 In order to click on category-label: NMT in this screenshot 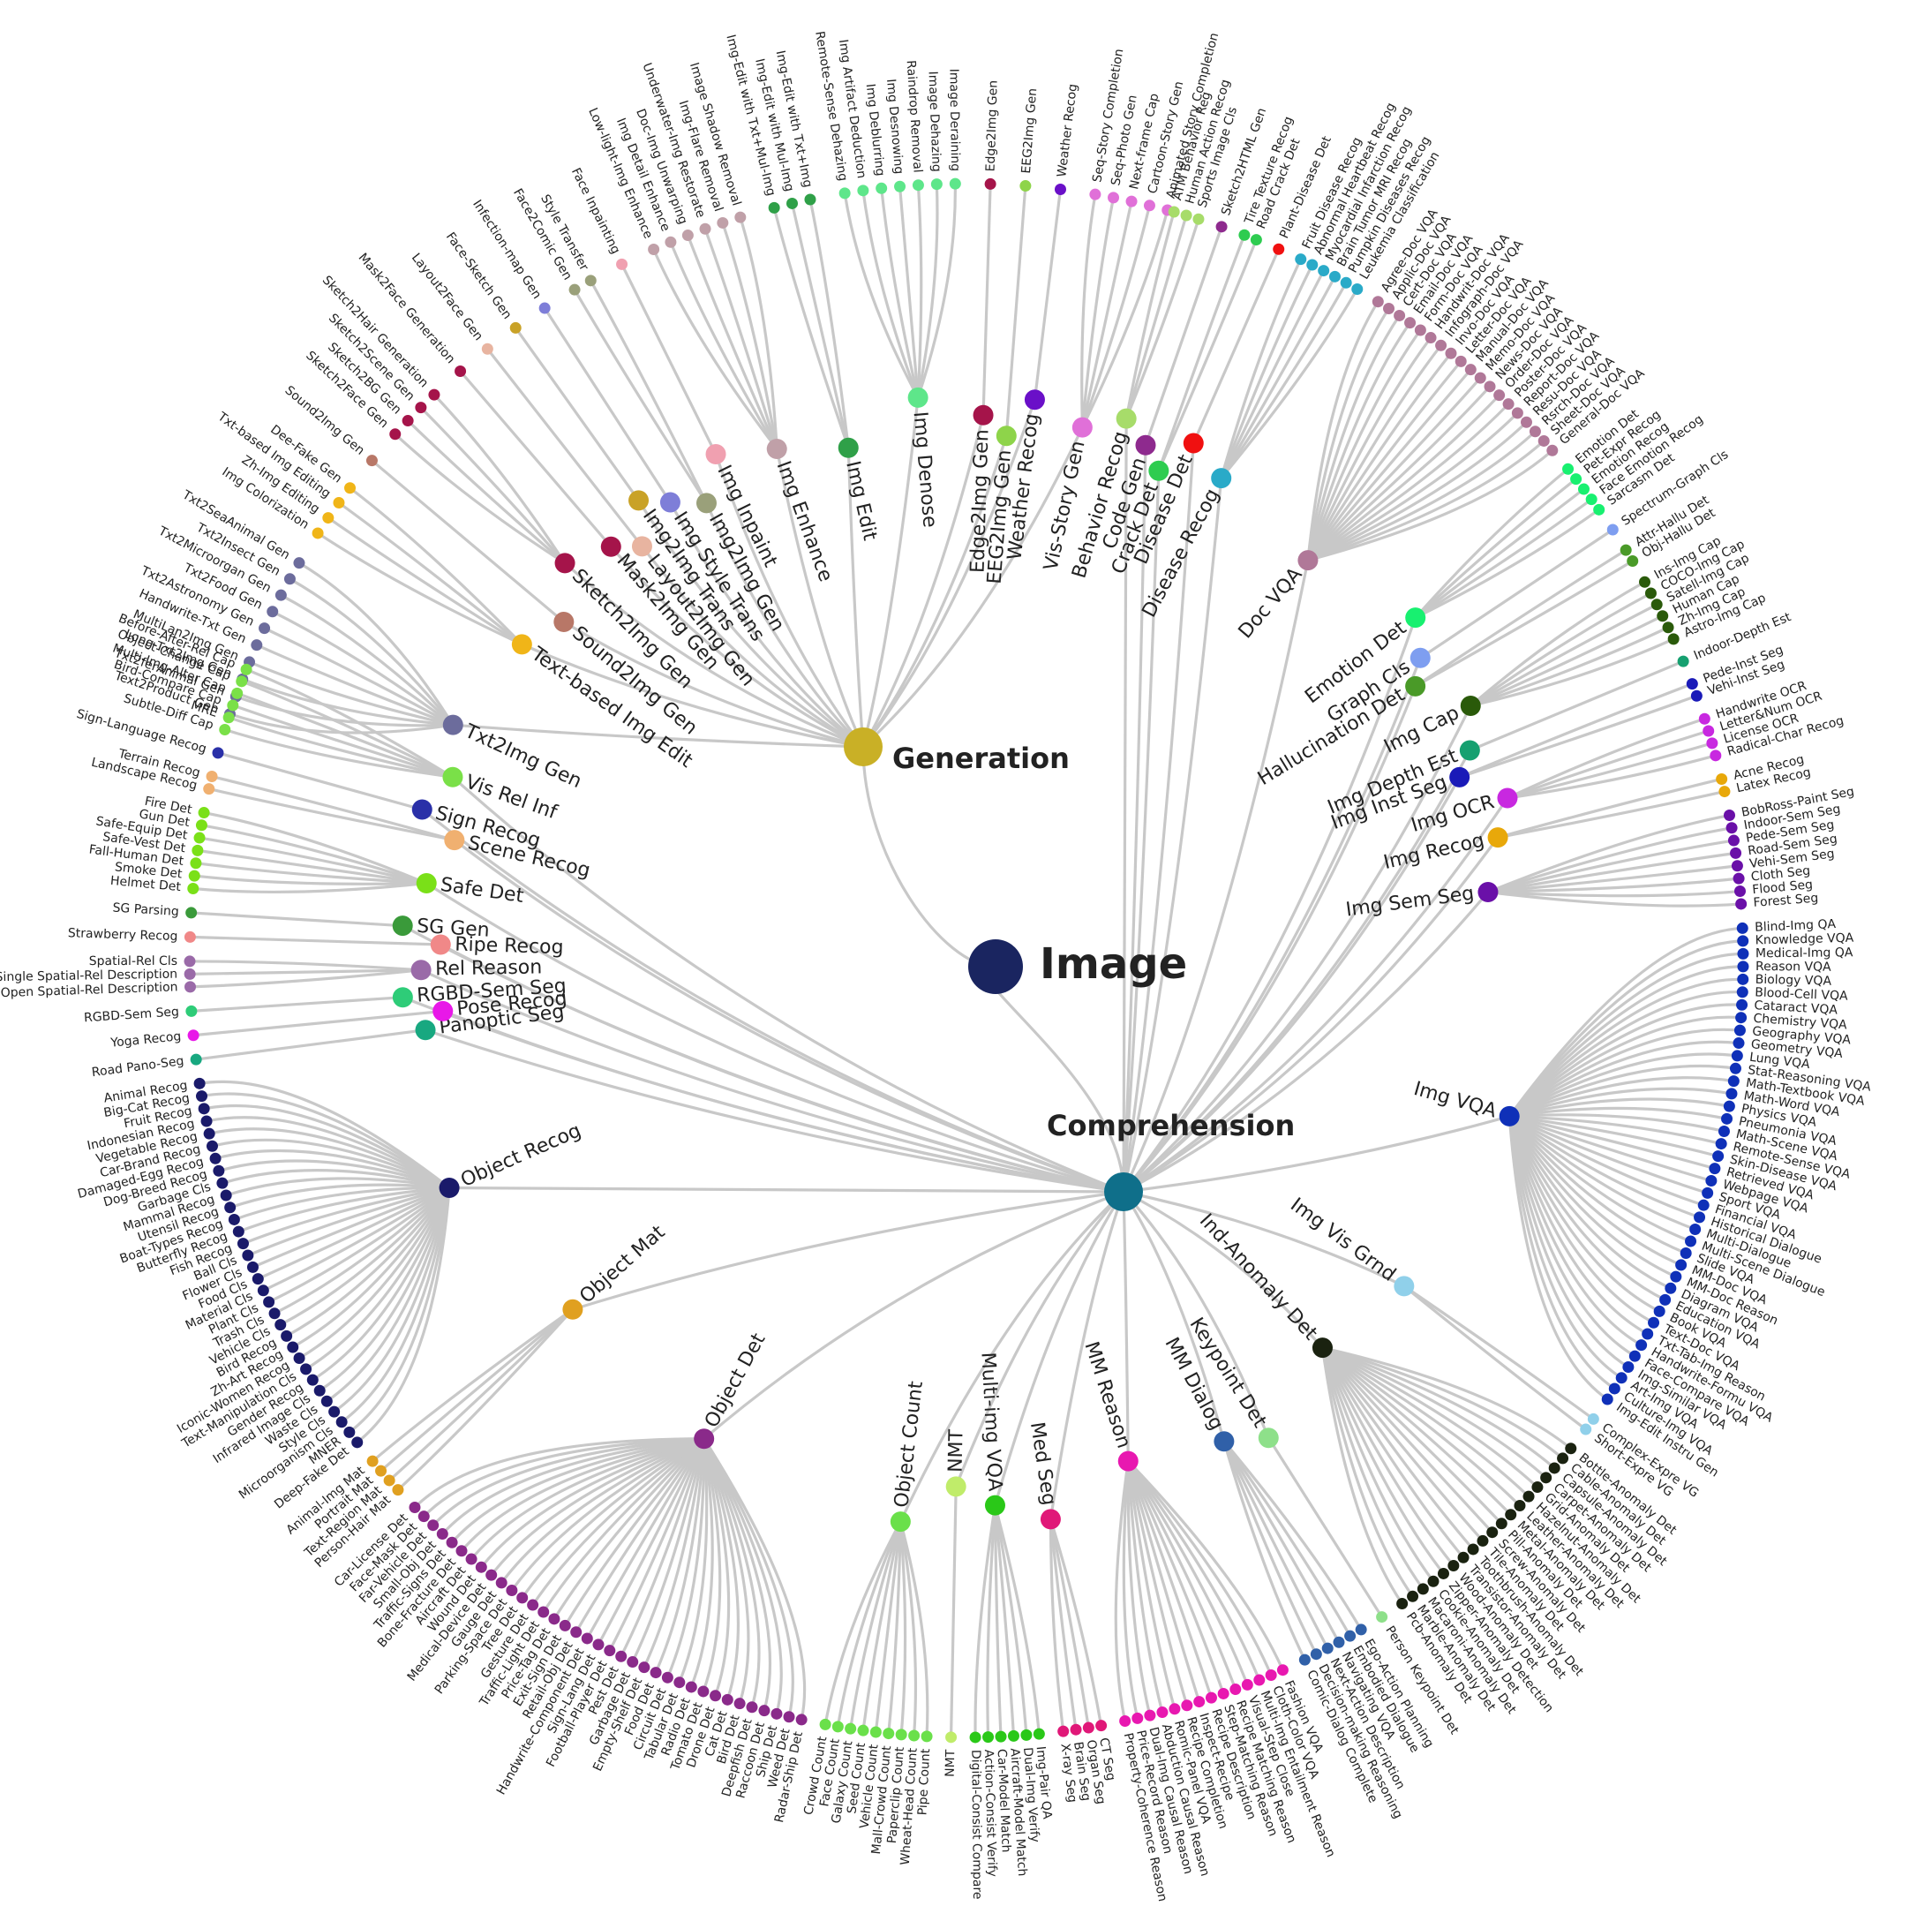, I will do `click(956, 1450)`.